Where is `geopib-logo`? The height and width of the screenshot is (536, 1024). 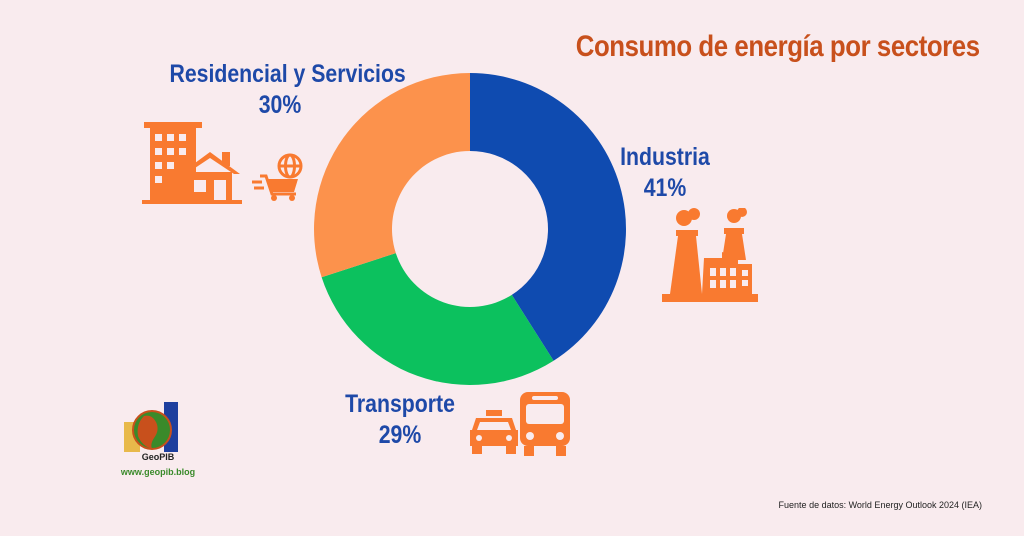 geopib-logo is located at coordinates (151, 427).